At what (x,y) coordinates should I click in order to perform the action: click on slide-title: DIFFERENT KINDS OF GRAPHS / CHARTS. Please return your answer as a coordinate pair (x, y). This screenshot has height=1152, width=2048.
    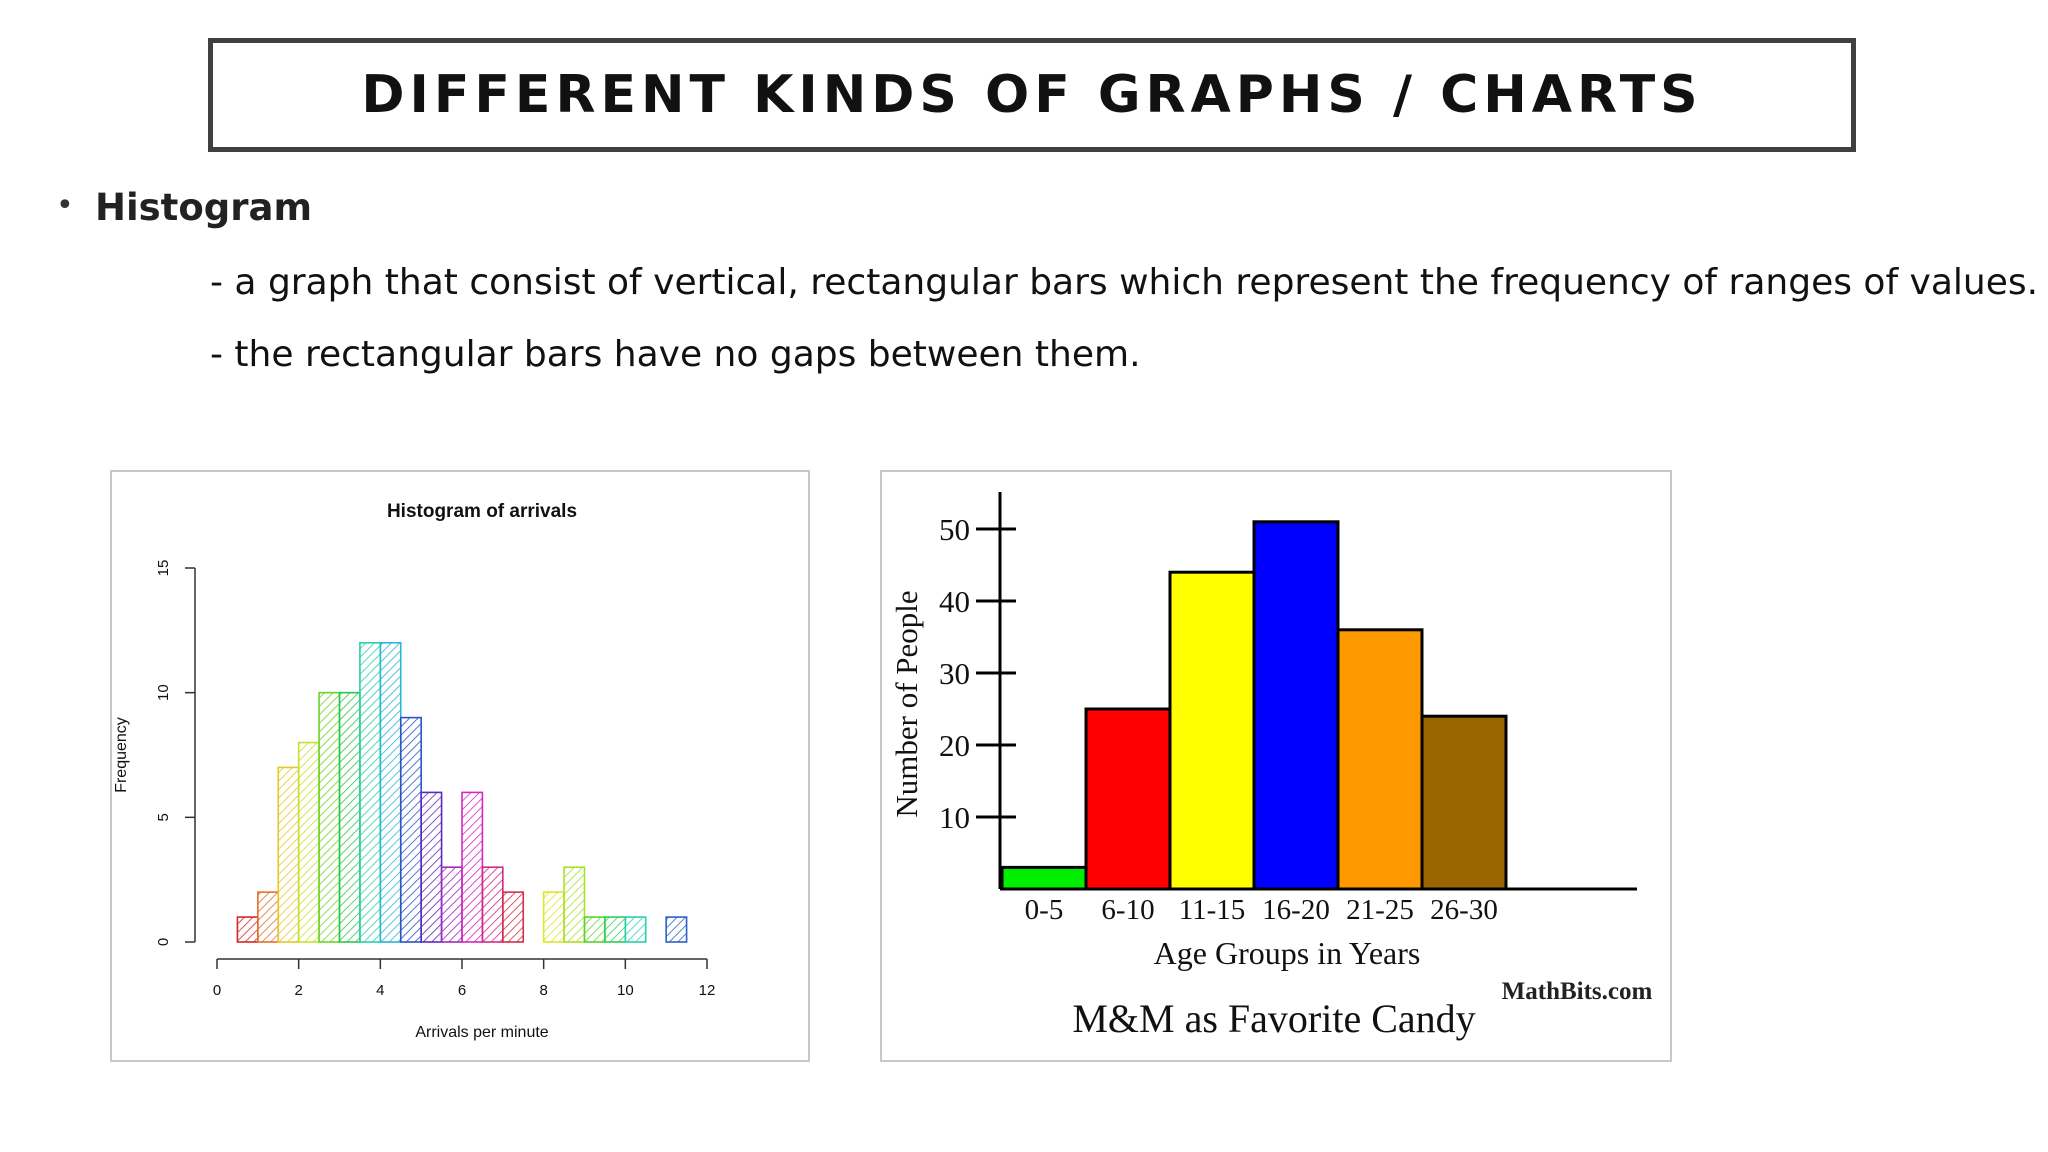
    Looking at the image, I should click on (1032, 95).